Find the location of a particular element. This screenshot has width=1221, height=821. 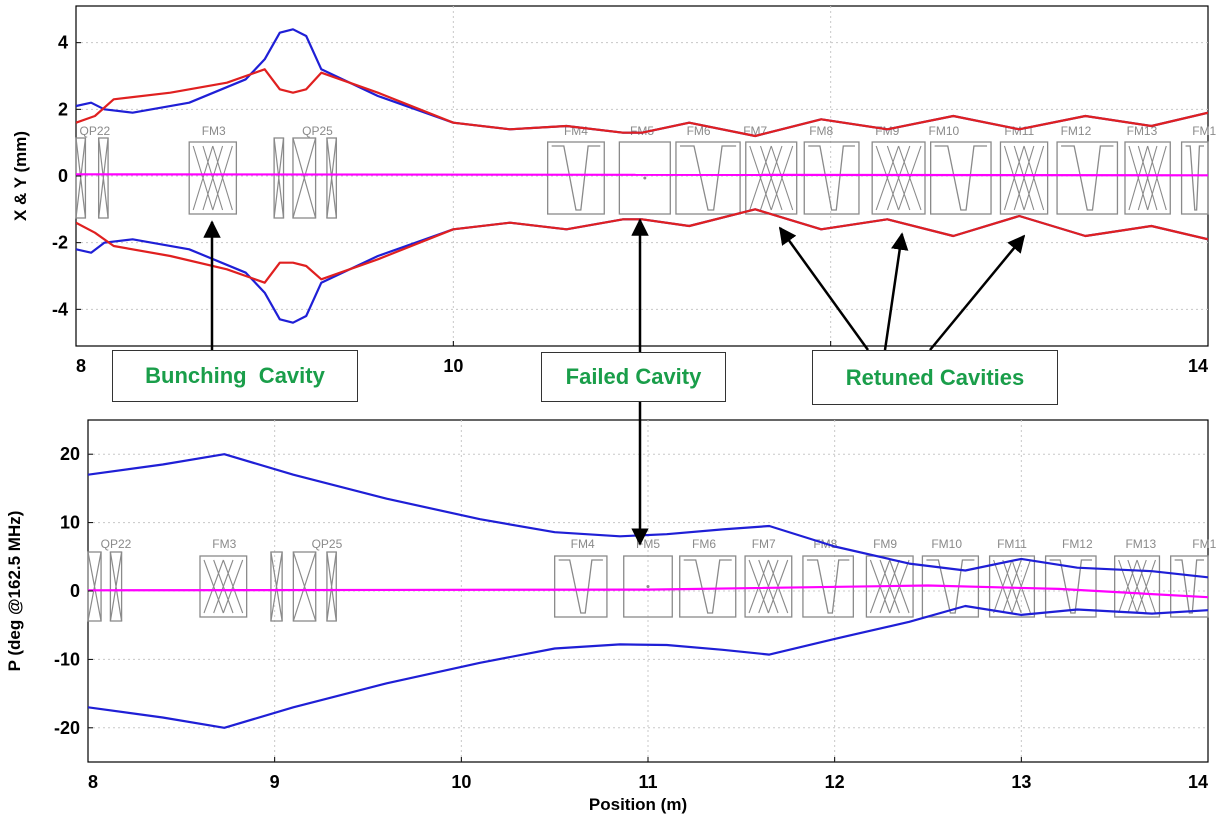

x-tick-label: 8 is located at coordinates (93, 782).